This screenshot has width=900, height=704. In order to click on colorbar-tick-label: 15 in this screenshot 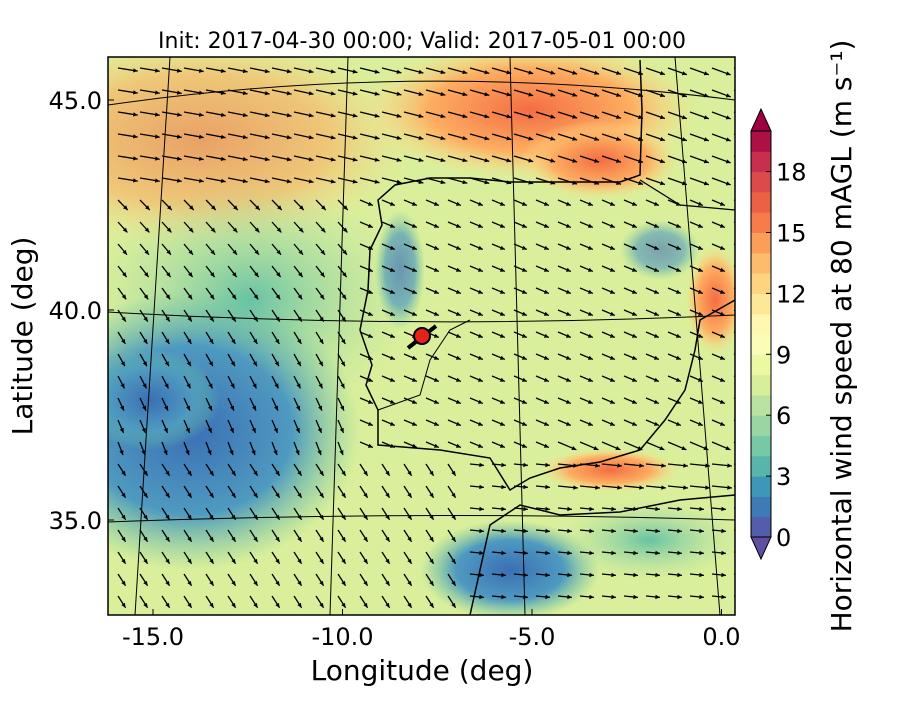, I will do `click(791, 234)`.